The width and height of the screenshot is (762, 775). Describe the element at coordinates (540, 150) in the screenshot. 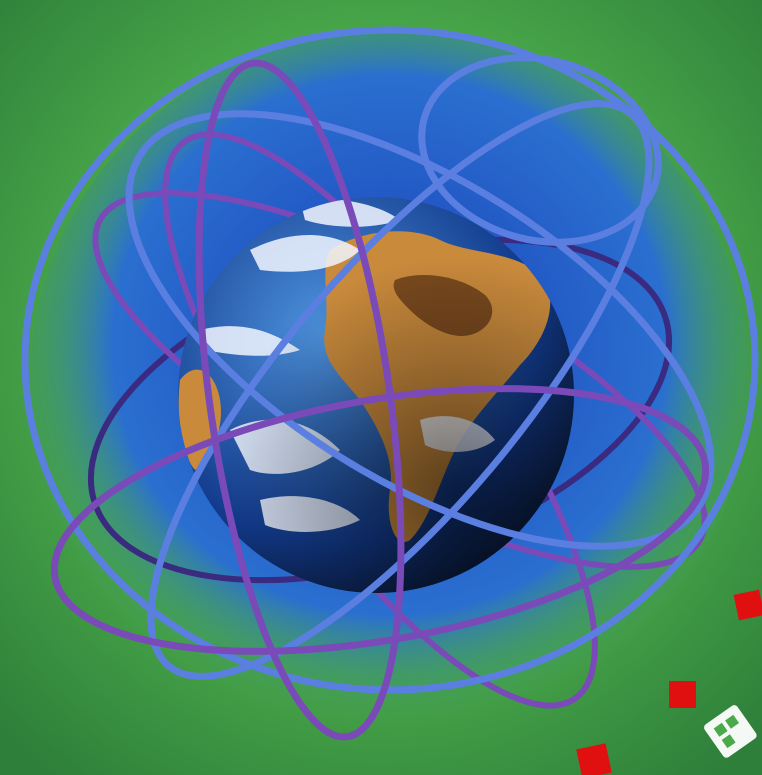

I see `orbit-ring` at that location.